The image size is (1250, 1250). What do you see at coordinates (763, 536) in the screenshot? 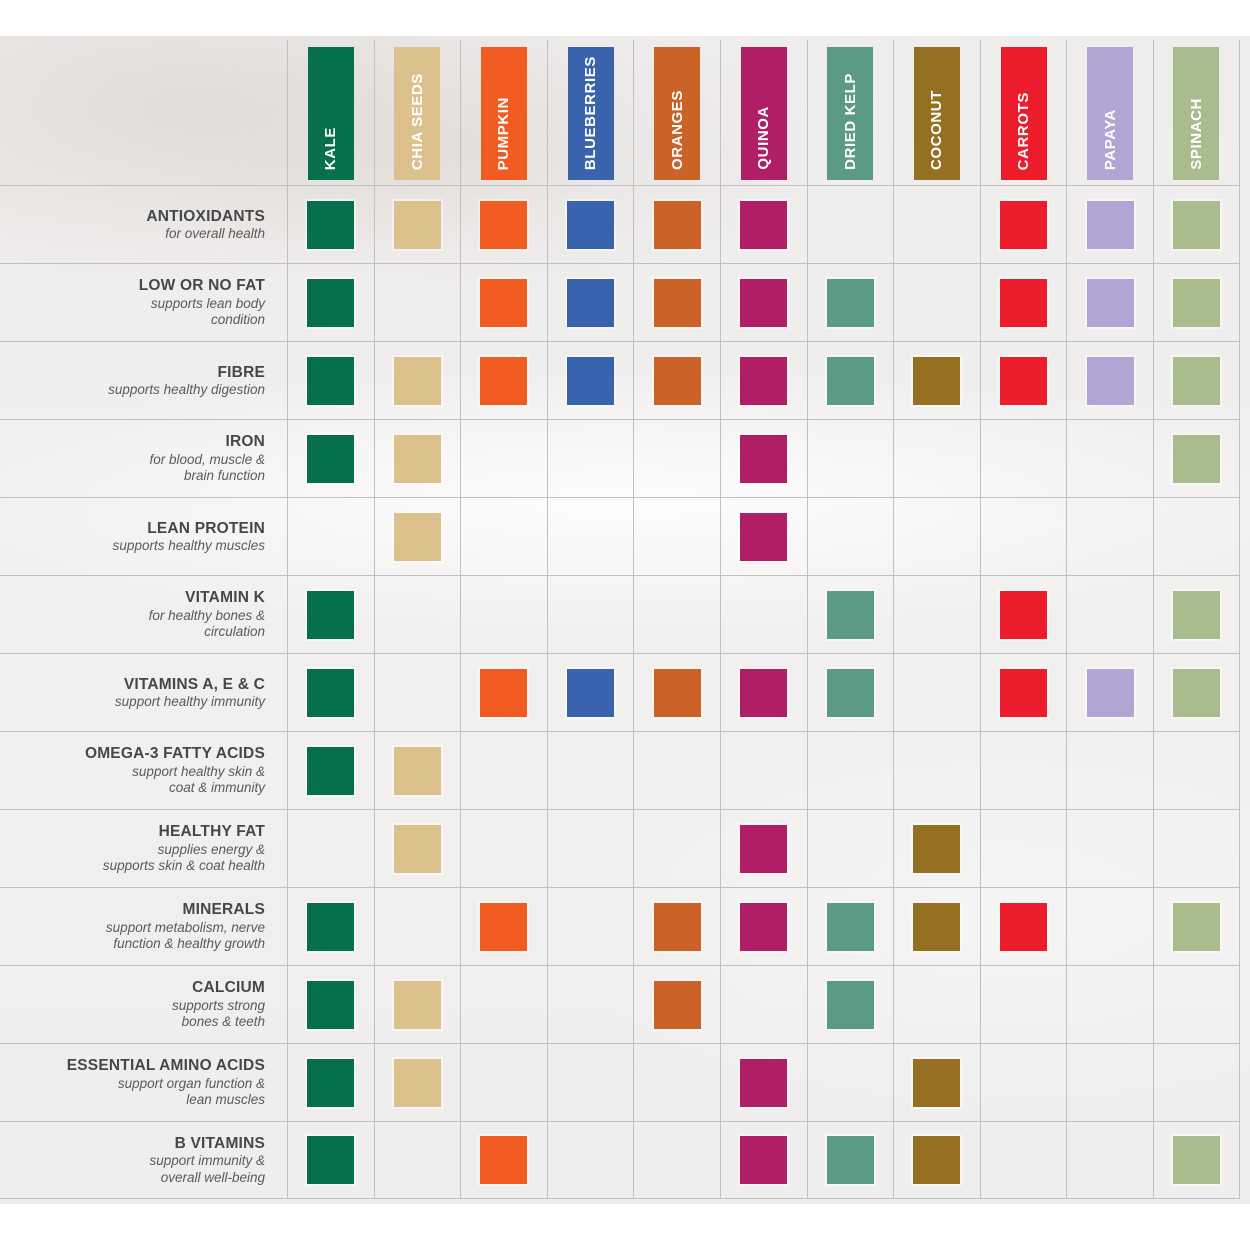
I see `matrix-cell-lean-protein-quinoa` at bounding box center [763, 536].